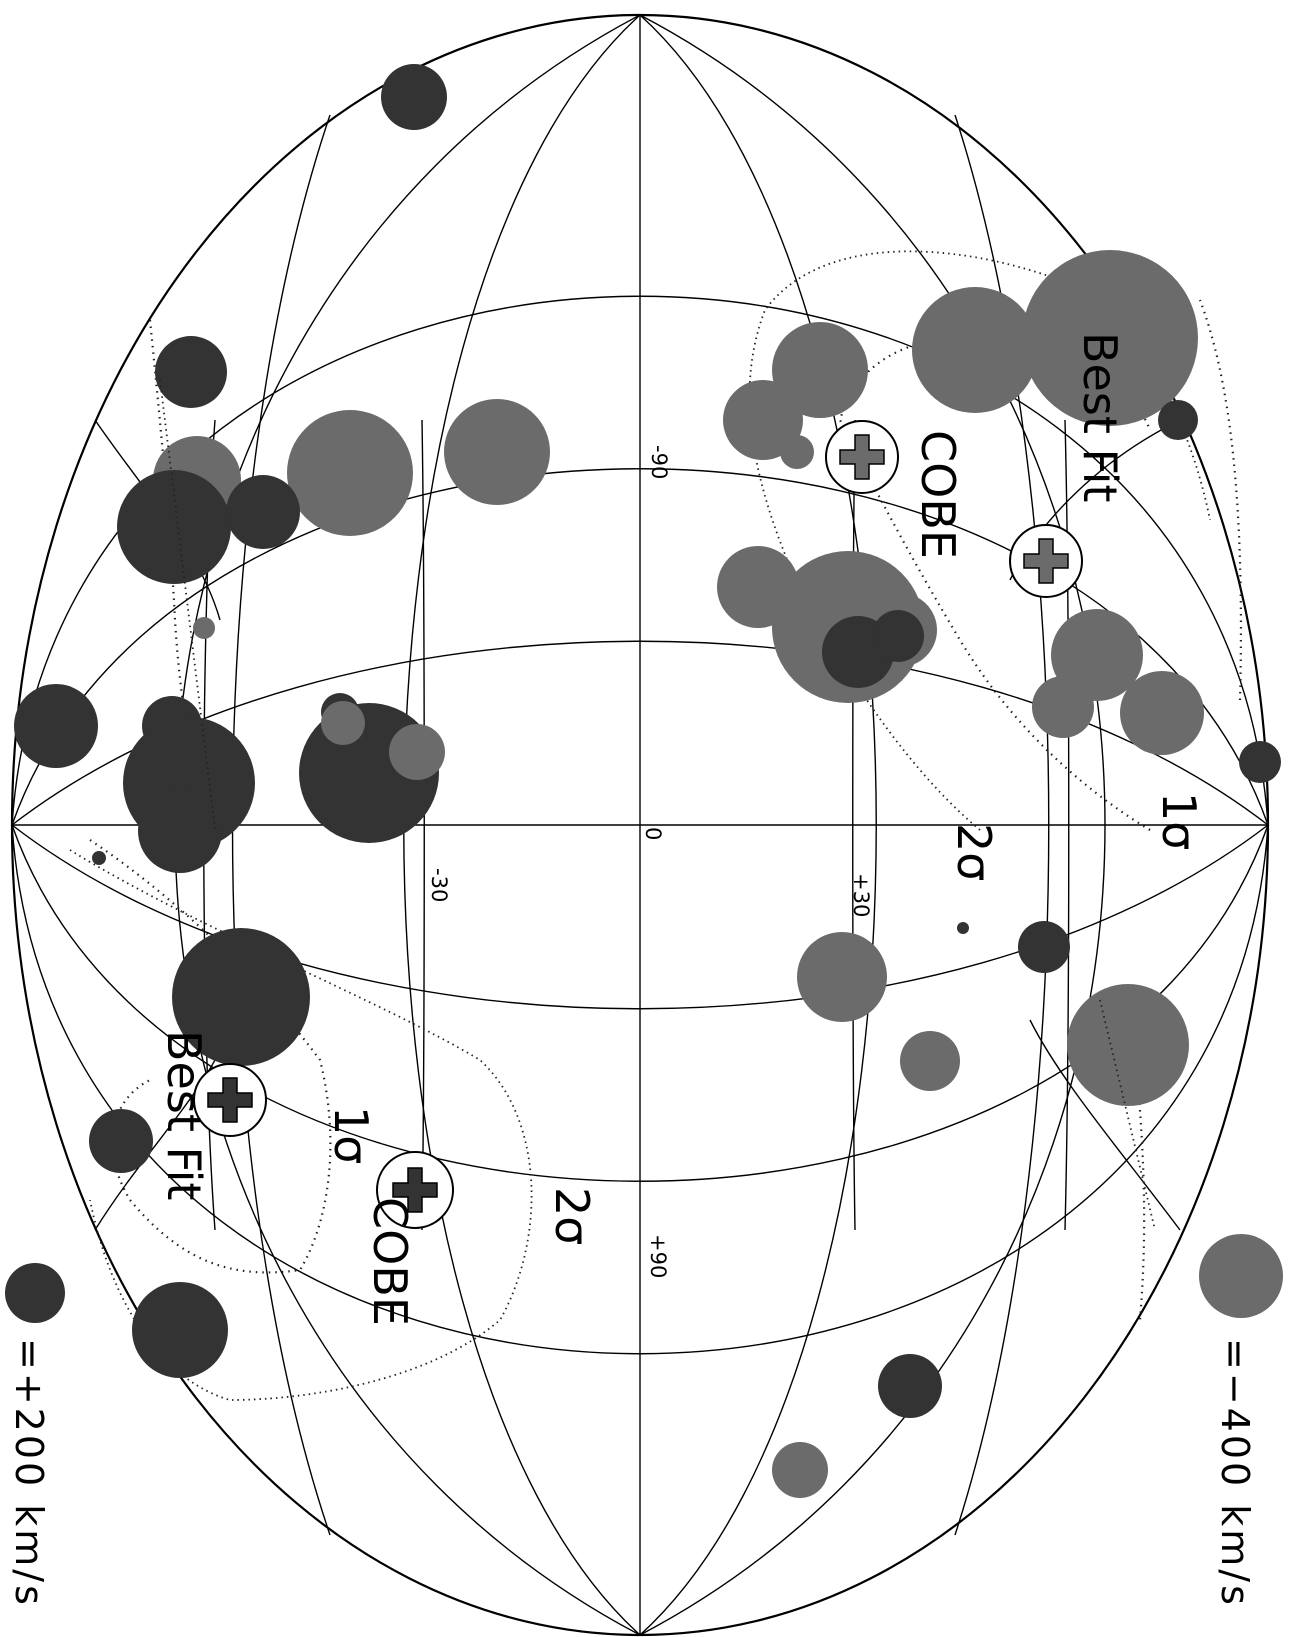  Describe the element at coordinates (938, 494) in the screenshot. I see `cobe-label-upper: COBE` at that location.